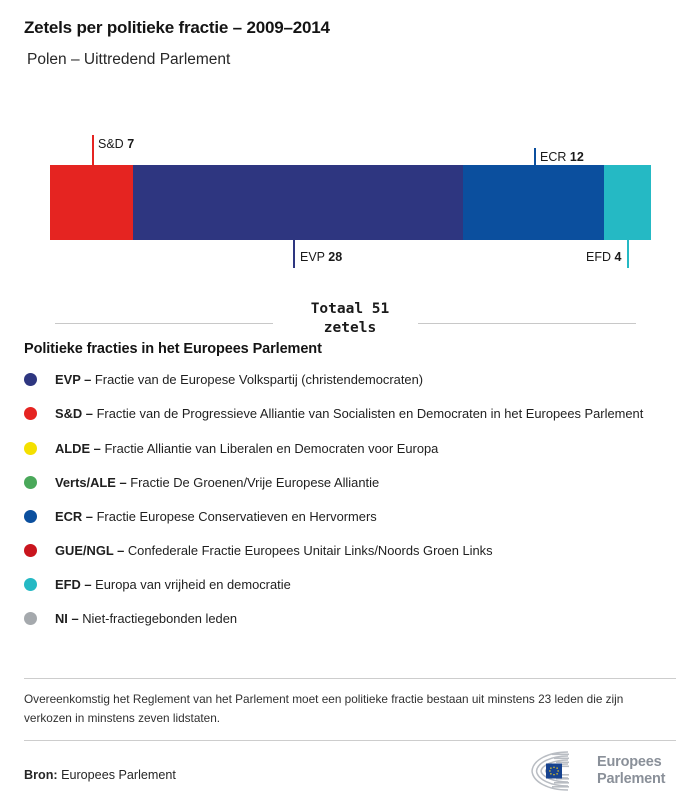  Describe the element at coordinates (627, 202) in the screenshot. I see `bar-segment-efd` at that location.